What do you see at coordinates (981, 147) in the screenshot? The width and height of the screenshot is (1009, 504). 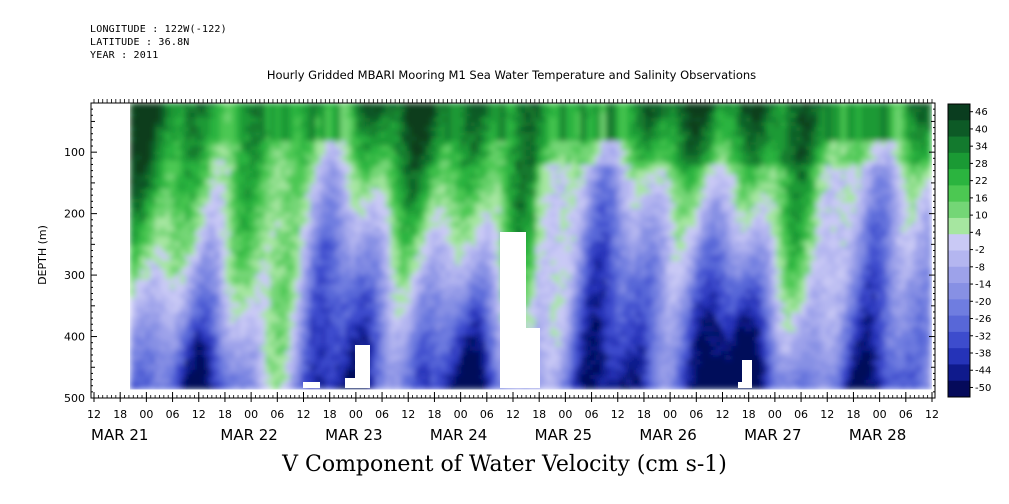 I see `colorbar-label: 34` at bounding box center [981, 147].